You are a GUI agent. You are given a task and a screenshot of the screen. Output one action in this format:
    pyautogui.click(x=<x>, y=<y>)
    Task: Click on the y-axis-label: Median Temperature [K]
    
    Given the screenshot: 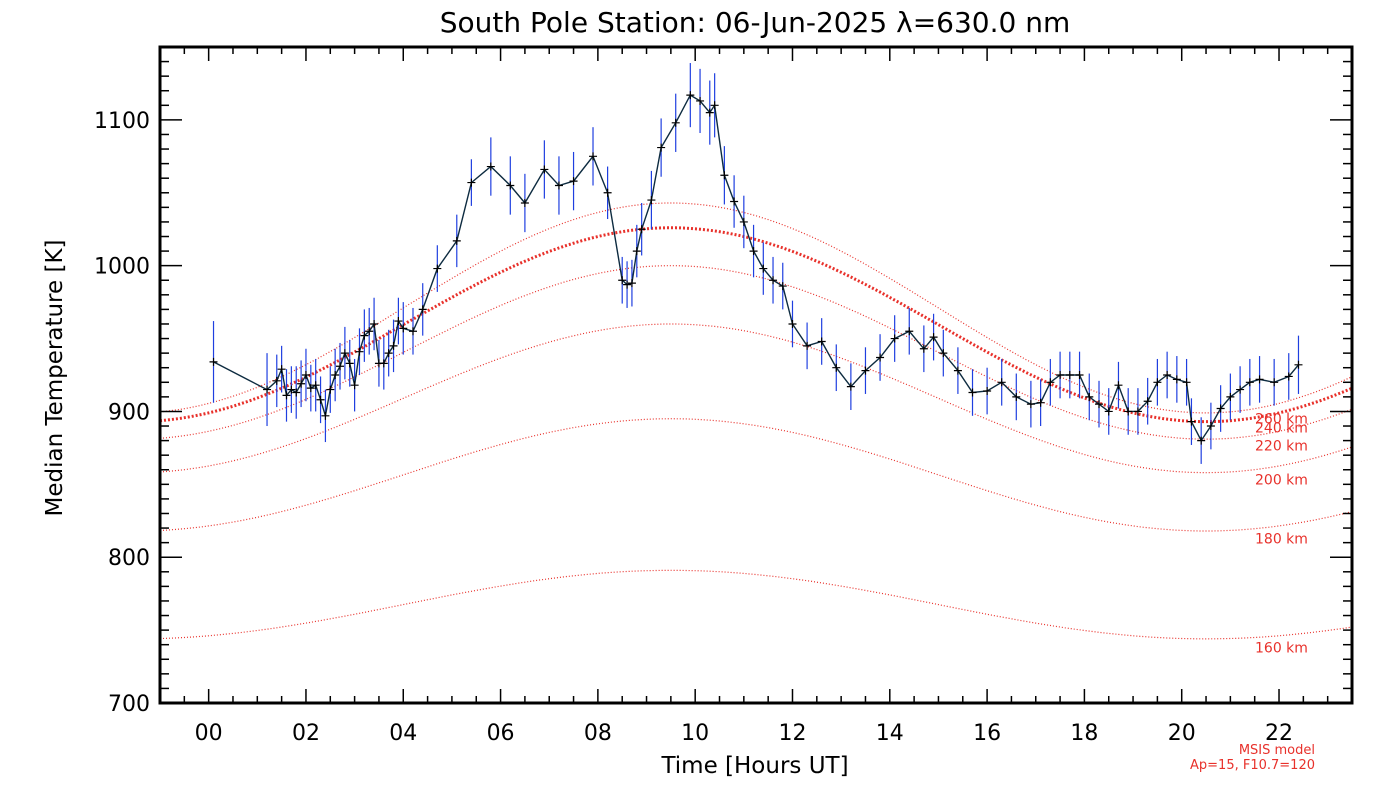 What is the action you would take?
    pyautogui.click(x=55, y=378)
    